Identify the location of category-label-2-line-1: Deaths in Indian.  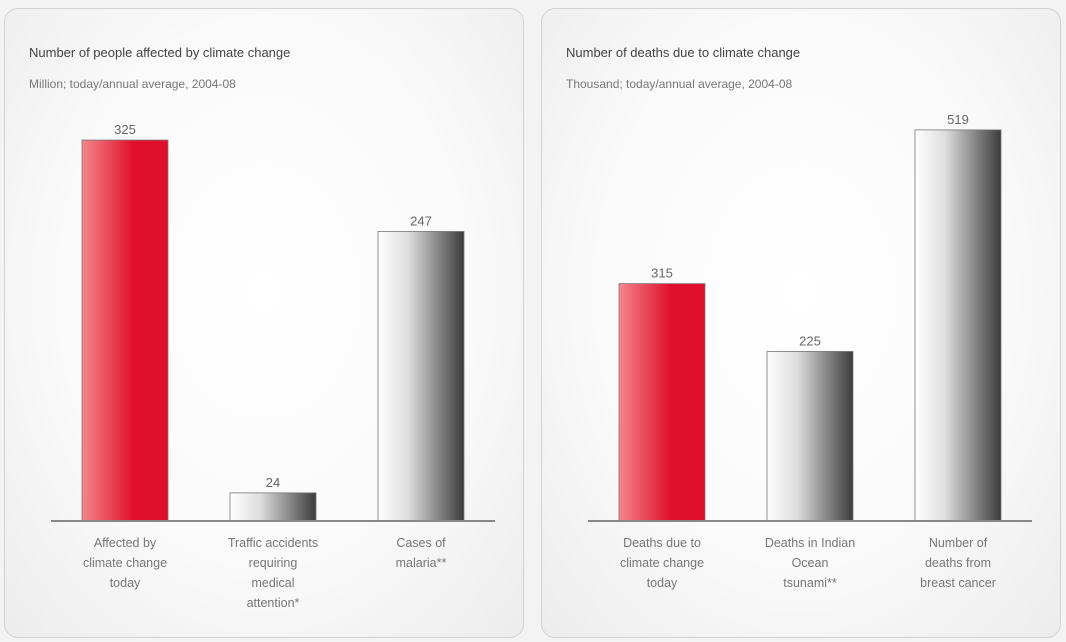
(810, 543).